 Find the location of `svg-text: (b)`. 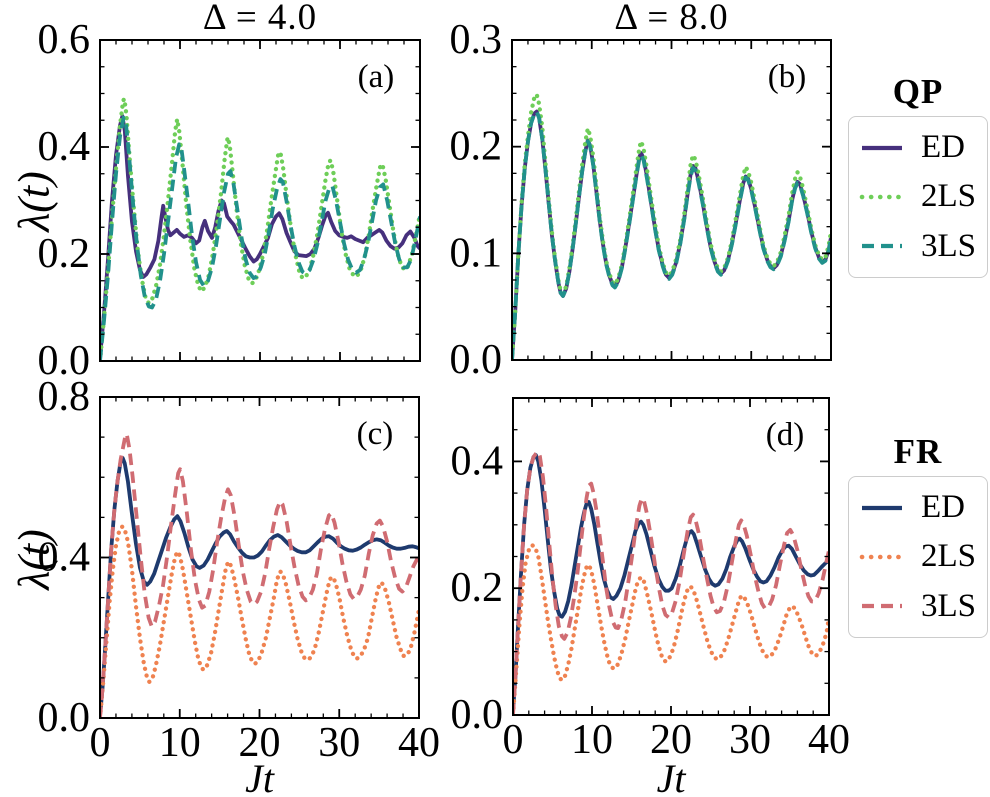

svg-text: (b) is located at coordinates (787, 77).